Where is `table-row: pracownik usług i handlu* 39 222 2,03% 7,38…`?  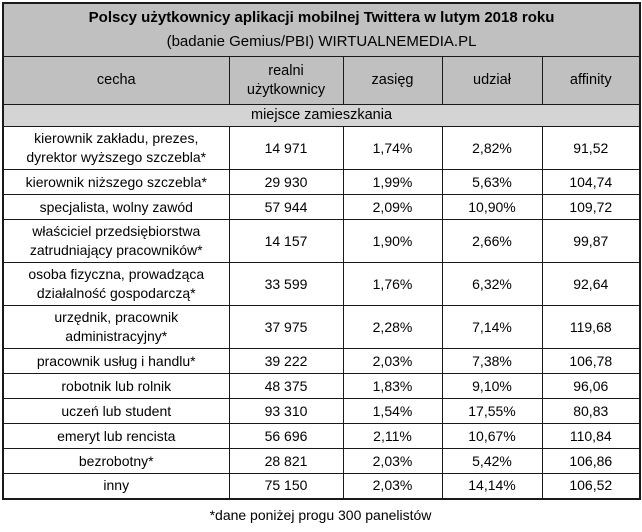 table-row: pracownik usług i handlu* 39 222 2,03% 7,38… is located at coordinates (321, 361).